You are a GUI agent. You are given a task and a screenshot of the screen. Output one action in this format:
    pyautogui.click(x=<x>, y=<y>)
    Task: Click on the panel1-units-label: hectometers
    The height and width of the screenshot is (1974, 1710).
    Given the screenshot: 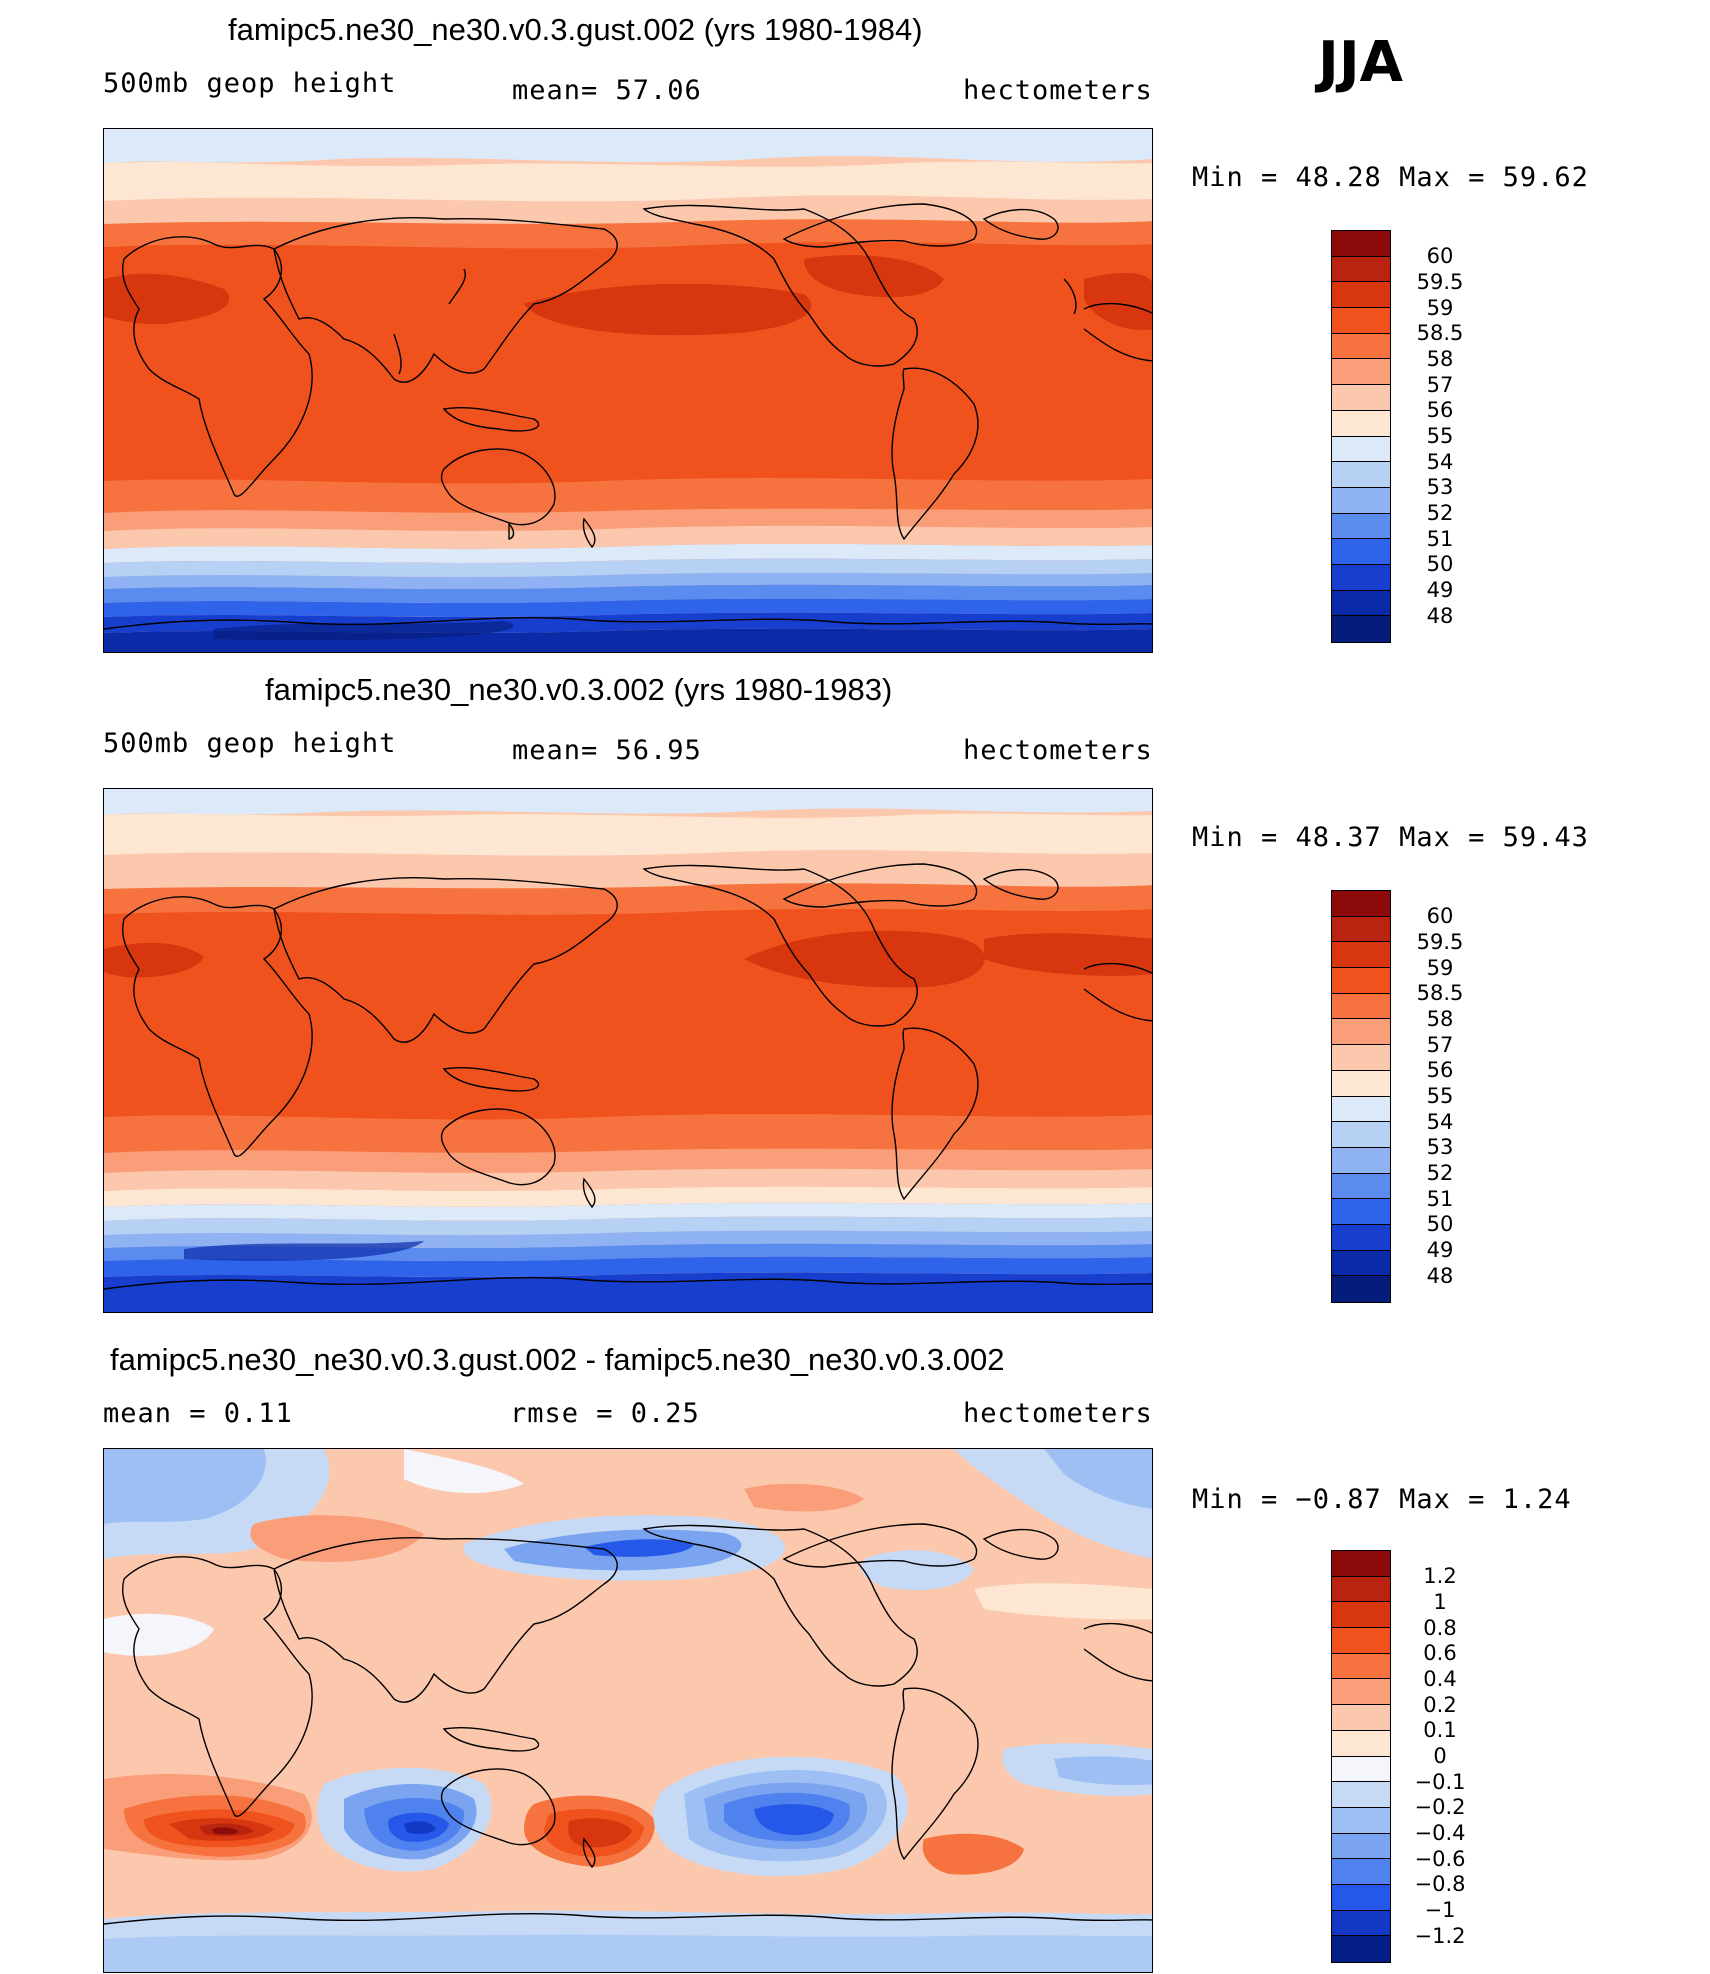 What is the action you would take?
    pyautogui.click(x=1058, y=90)
    